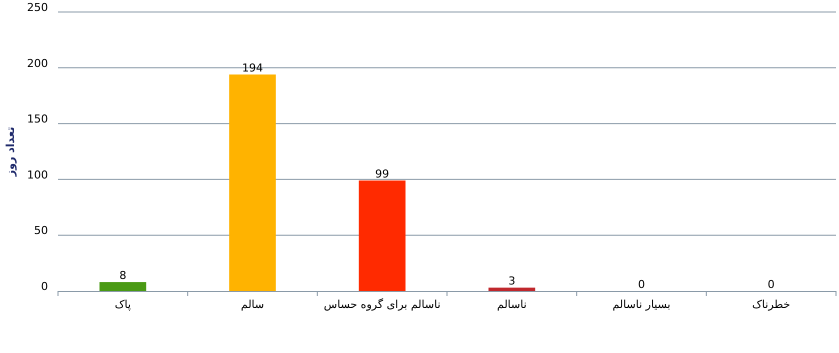  What do you see at coordinates (771, 304) in the screenshot?
I see `x-tick-label: خطرناک` at bounding box center [771, 304].